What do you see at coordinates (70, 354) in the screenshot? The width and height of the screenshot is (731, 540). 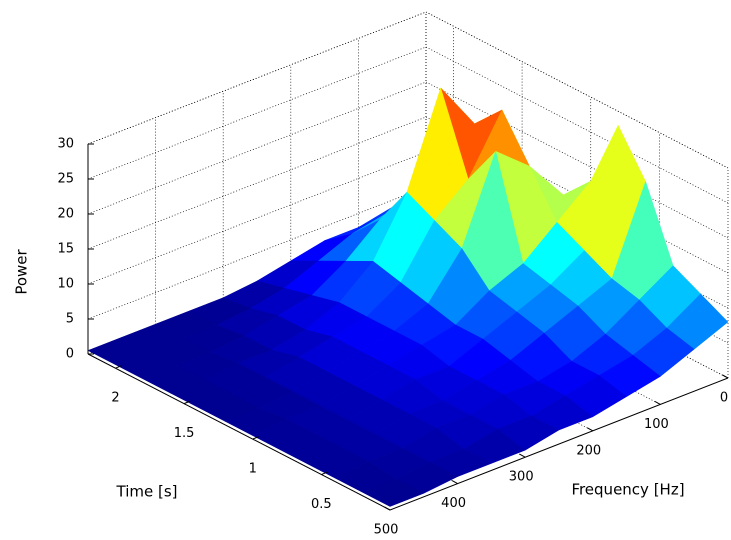 I see `z-tick-label: 0` at bounding box center [70, 354].